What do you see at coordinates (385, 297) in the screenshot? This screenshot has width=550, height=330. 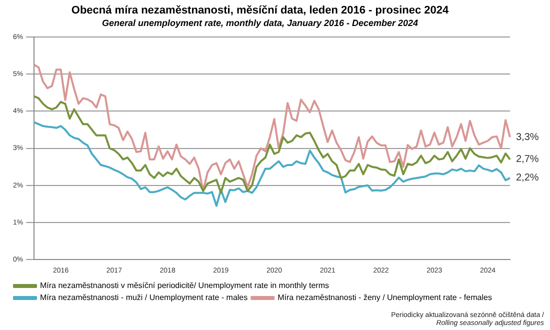 I see `legend-label: Míra nezaměstnanosti - ženy / Unemployment rate - females` at bounding box center [385, 297].